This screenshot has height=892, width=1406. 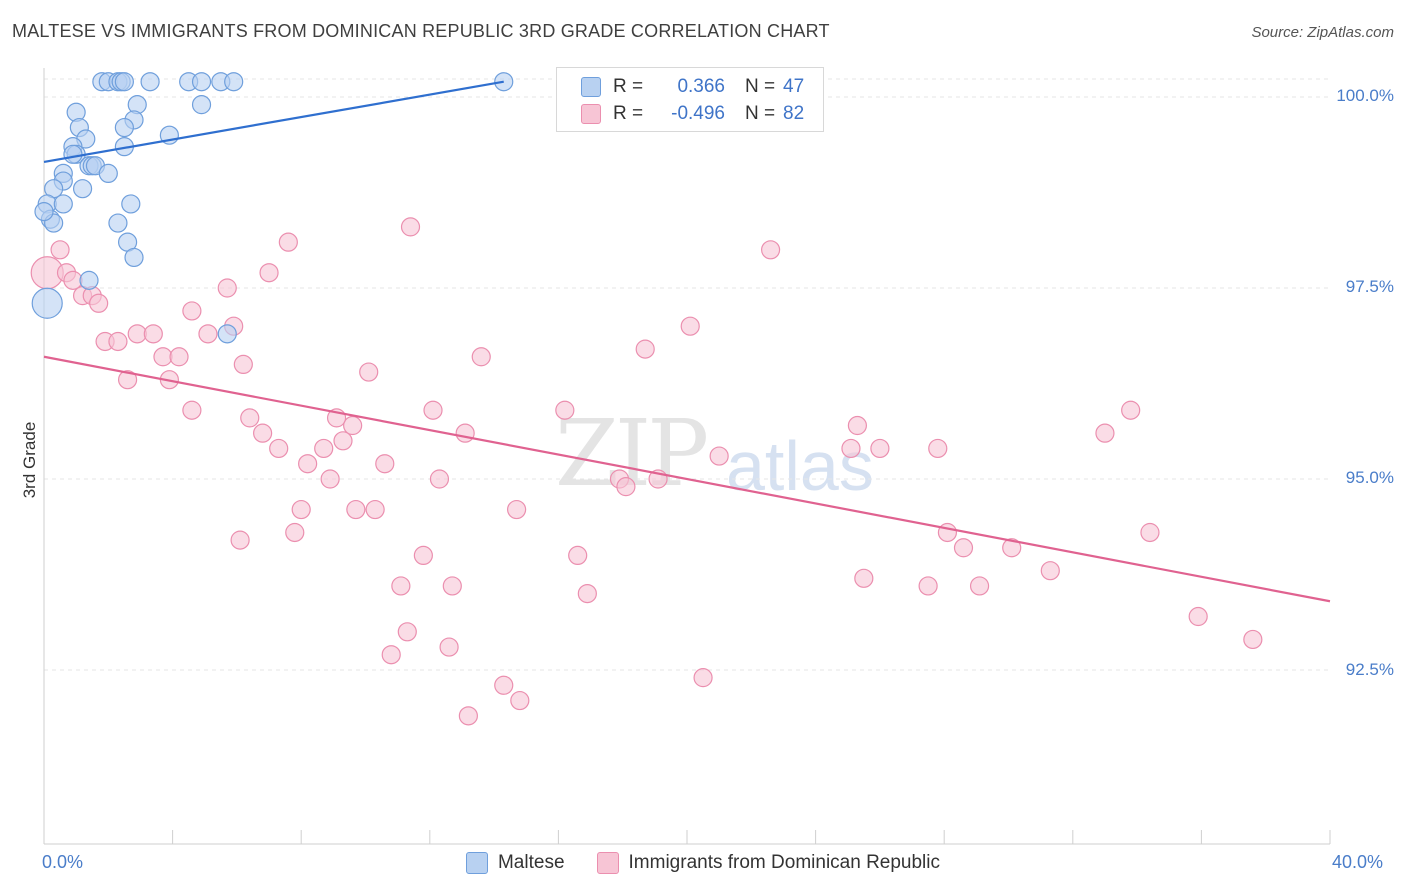 What do you see at coordinates (1358, 862) in the screenshot?
I see `x-tick-label: 40.0%` at bounding box center [1358, 862].